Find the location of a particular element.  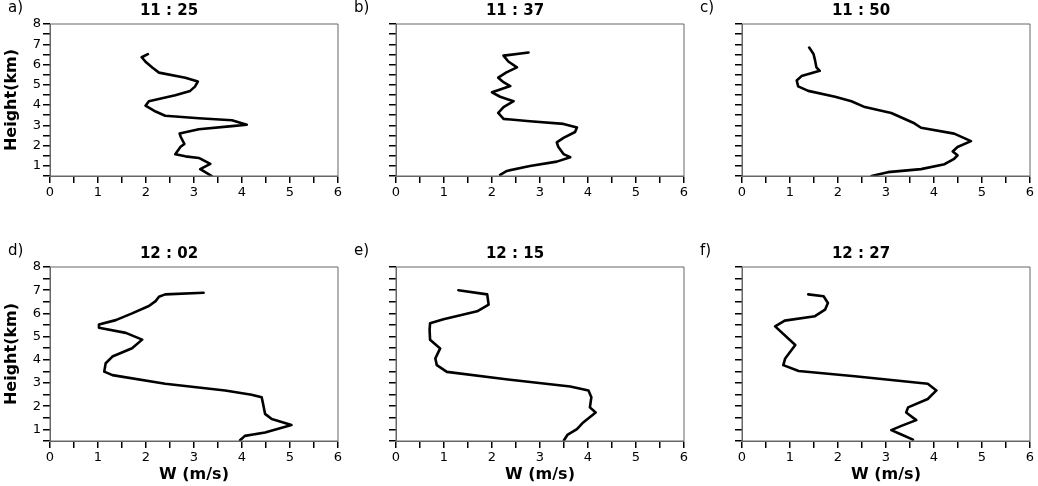

text: f) is located at coordinates (706, 250).